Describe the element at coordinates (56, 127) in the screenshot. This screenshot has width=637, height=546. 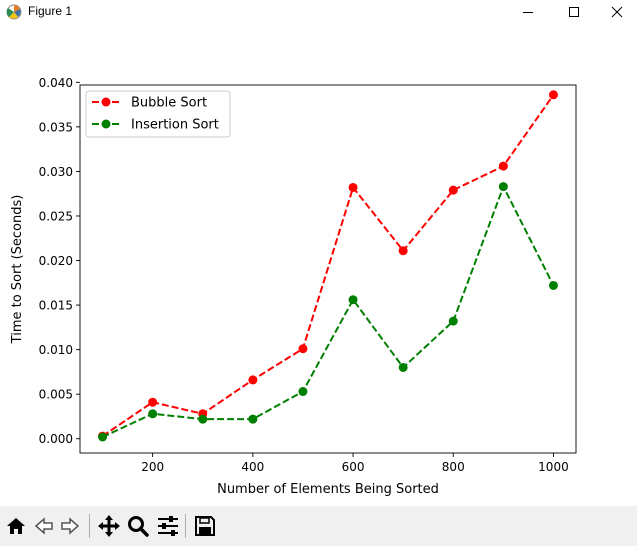
I see `y-tick-label: 0.035` at that location.